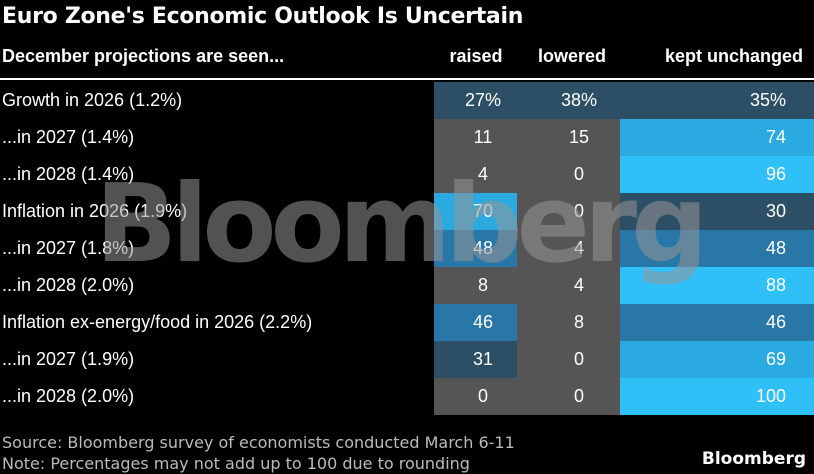  I want to click on cell-raised: 11, so click(483, 137).